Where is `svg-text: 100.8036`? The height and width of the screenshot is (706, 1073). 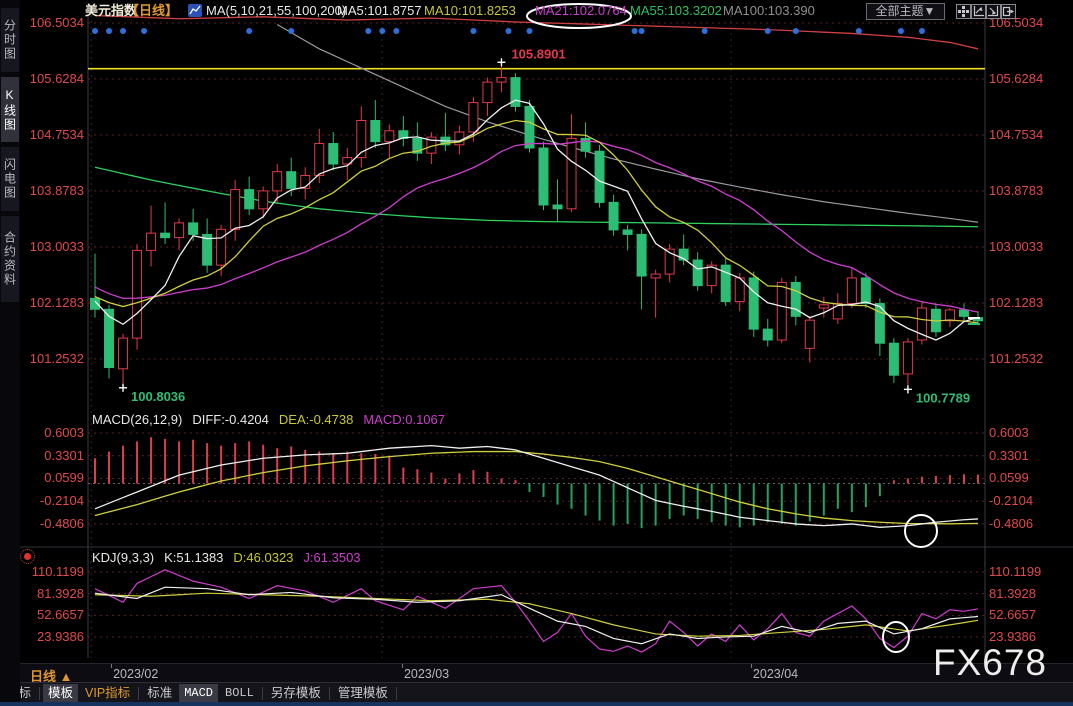
svg-text: 100.8036 is located at coordinates (158, 396).